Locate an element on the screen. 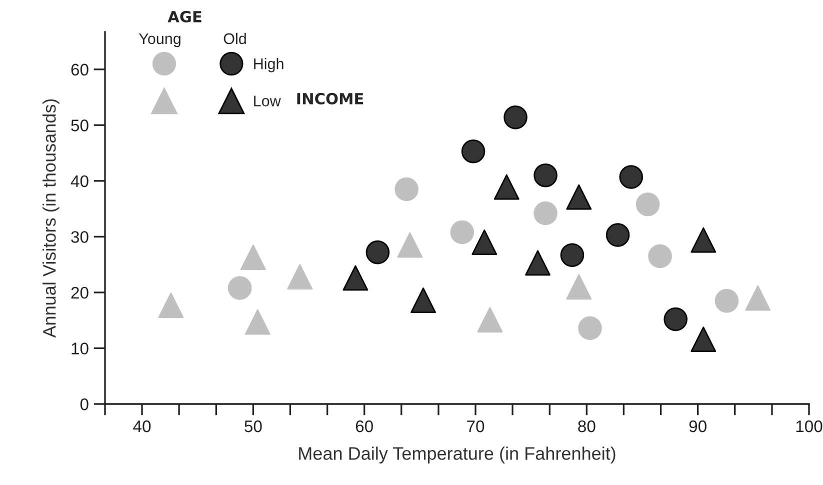  y-tick-label: 40 is located at coordinates (79, 181).